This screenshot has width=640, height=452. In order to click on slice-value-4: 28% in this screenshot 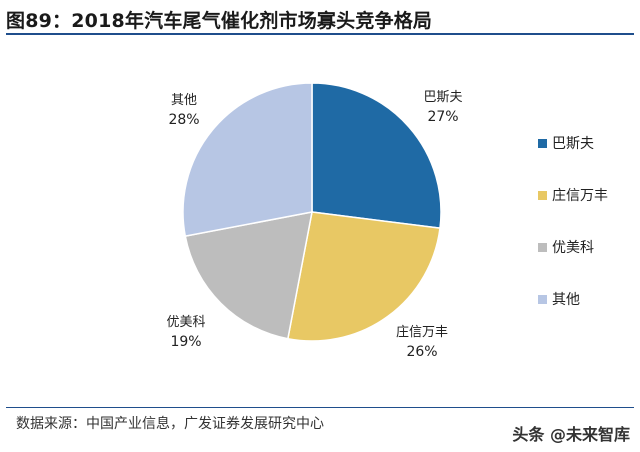, I will do `click(183, 120)`.